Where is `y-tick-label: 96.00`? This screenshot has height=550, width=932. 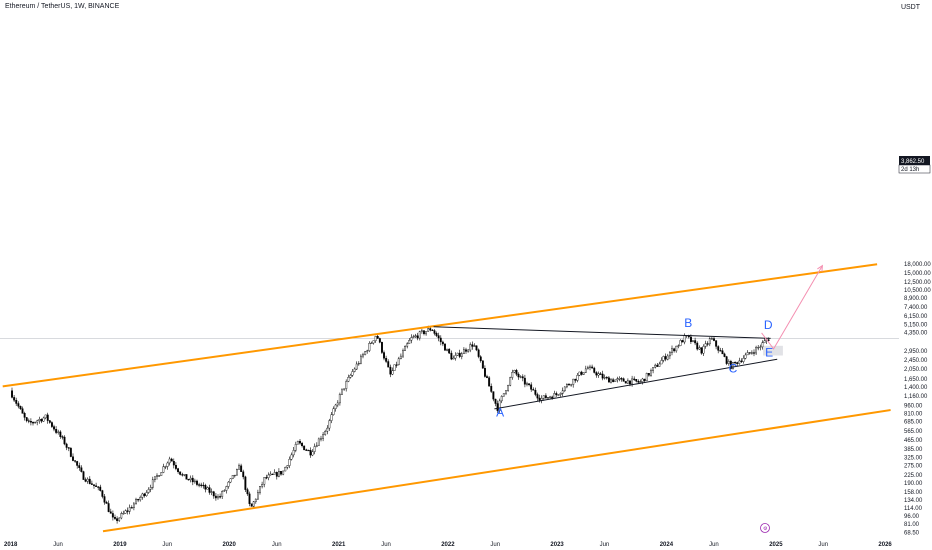 y-tick-label: 96.00 is located at coordinates (912, 517).